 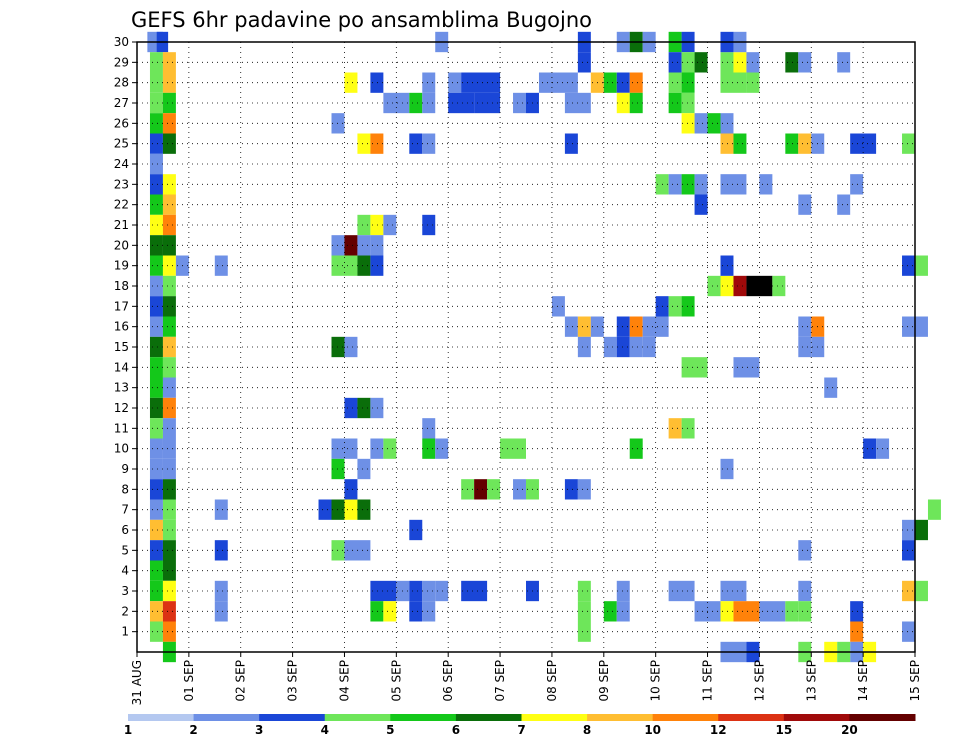 I want to click on colorbar: 1 2 3 4 5 6 7 8 10 12 15 20, so click(x=520, y=725).